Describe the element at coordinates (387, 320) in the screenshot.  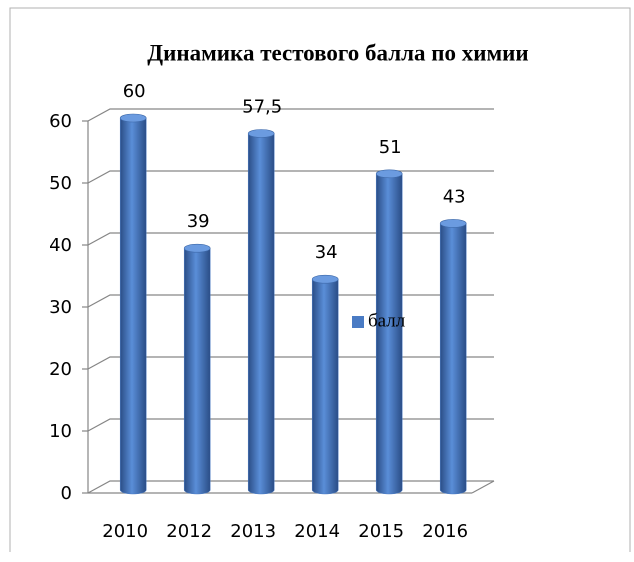
I see `legend-label: балл` at that location.